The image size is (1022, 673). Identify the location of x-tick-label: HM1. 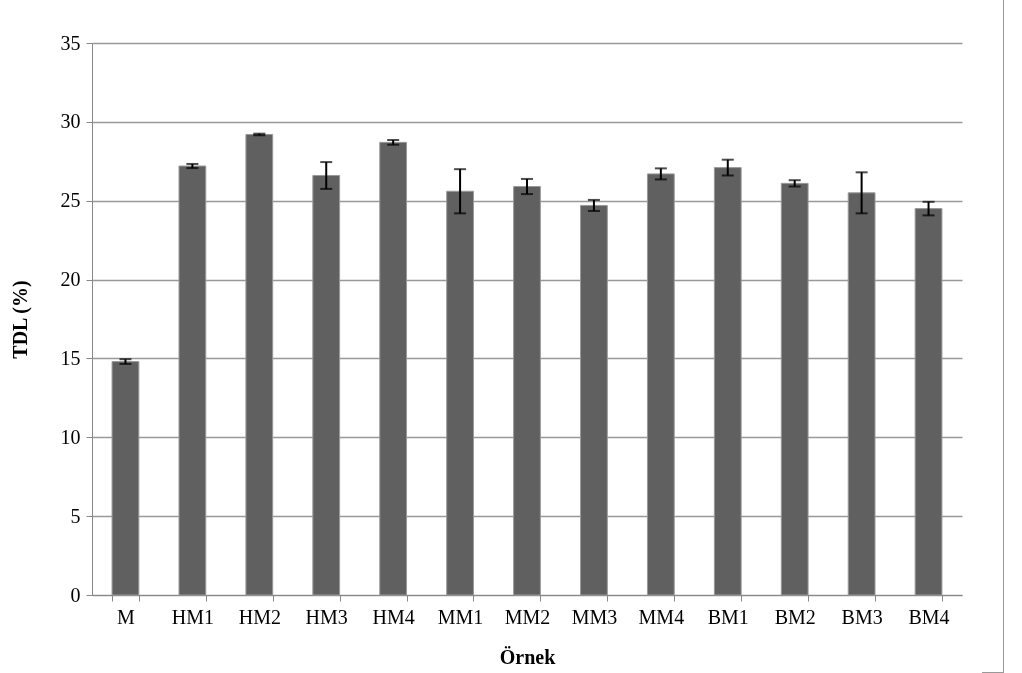
(192, 616).